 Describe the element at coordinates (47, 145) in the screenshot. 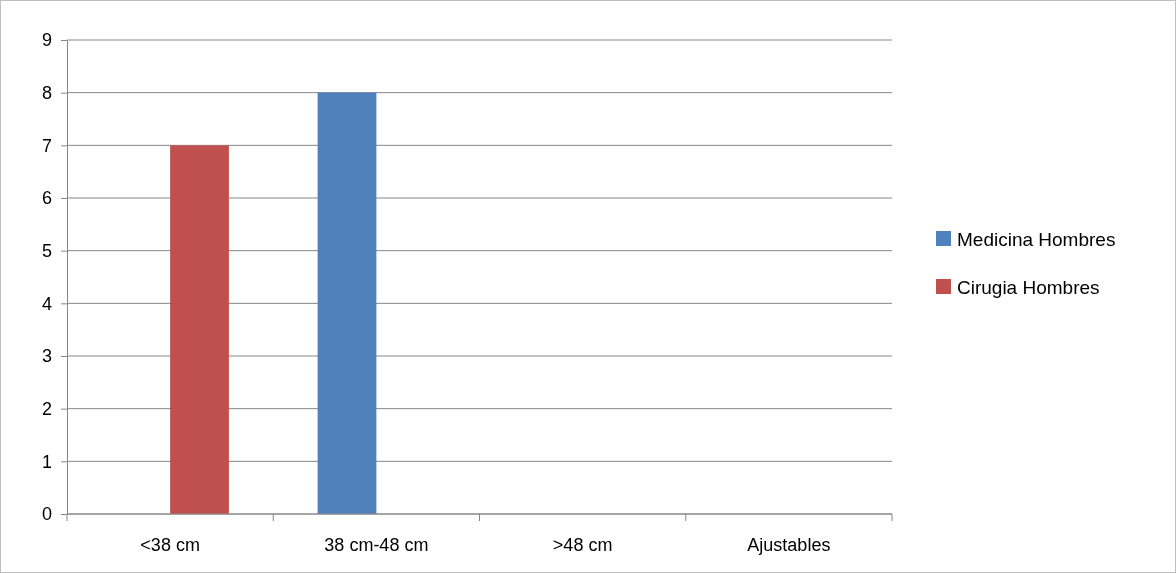

I see `y-tick-label: 7` at that location.